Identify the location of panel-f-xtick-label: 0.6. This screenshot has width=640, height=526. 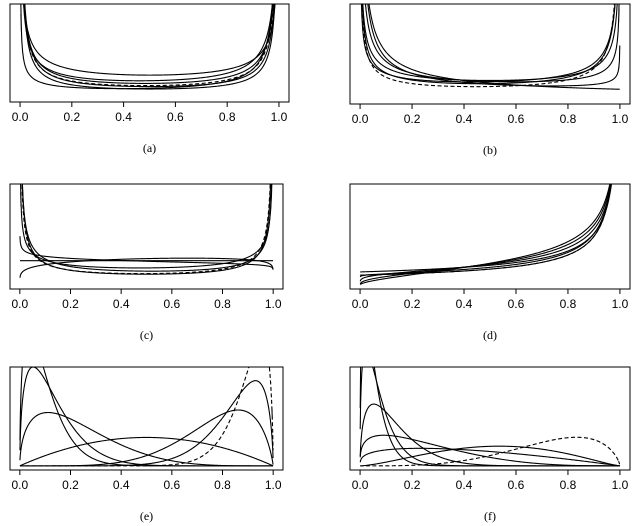
(516, 485).